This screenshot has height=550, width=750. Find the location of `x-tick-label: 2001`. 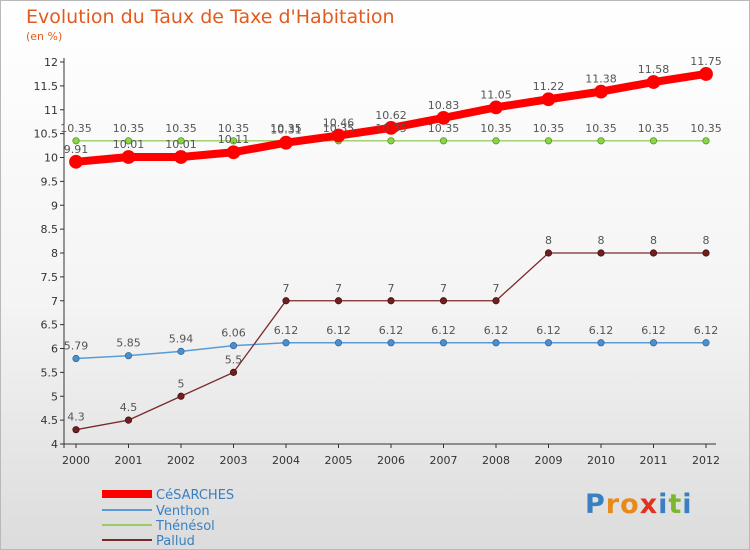

x-tick-label: 2001 is located at coordinates (129, 460).